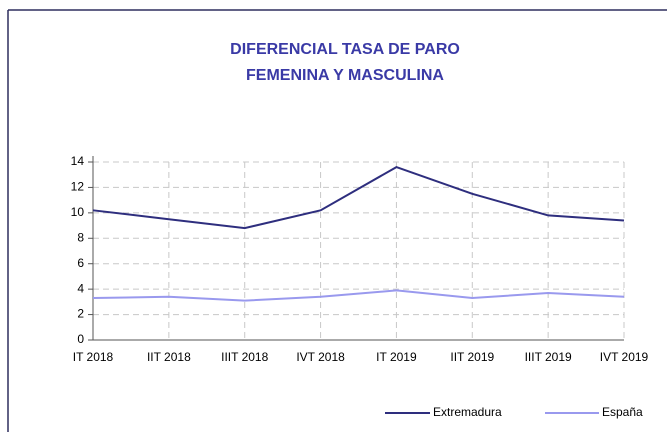  I want to click on x-tick-label: IT 2018, so click(93, 357).